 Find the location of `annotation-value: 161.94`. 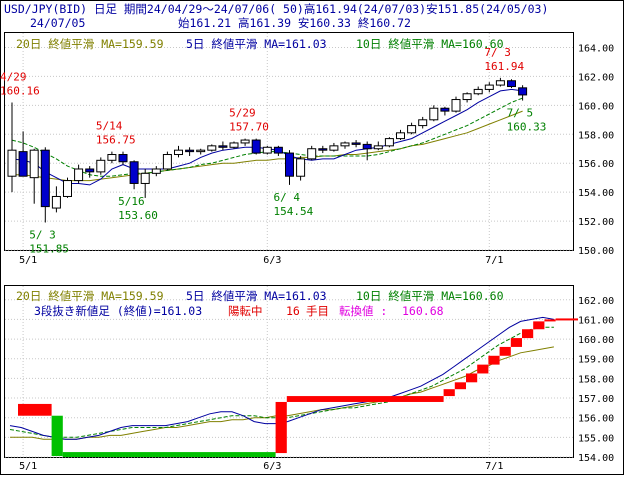

annotation-value: 161.94 is located at coordinates (504, 66).